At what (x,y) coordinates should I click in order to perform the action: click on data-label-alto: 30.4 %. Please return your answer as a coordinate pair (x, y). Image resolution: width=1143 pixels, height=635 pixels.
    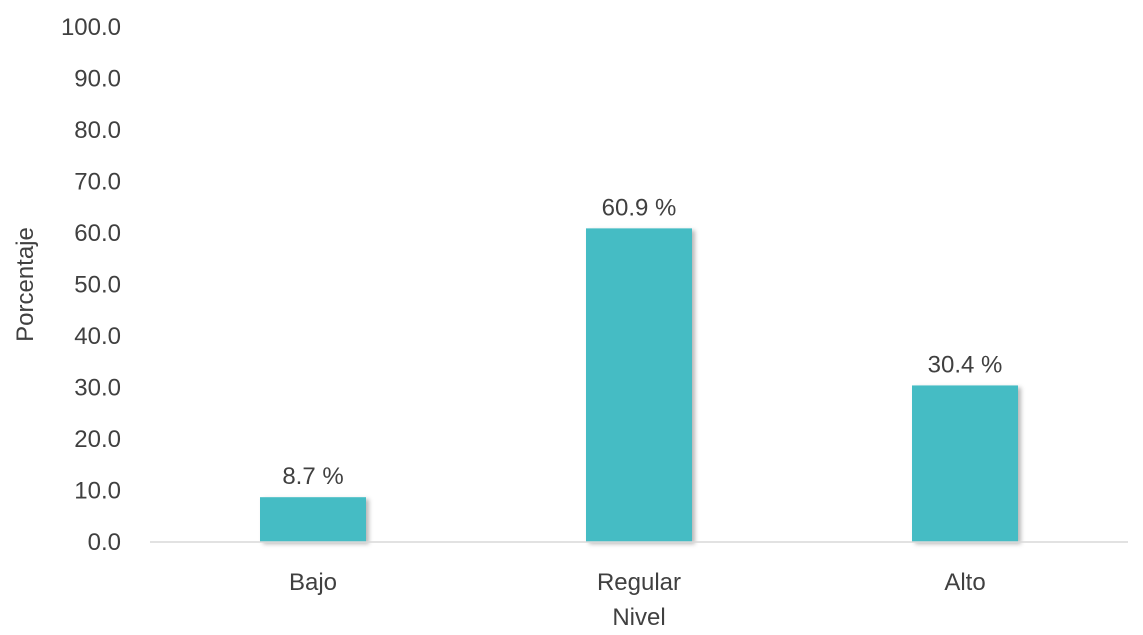
    Looking at the image, I should click on (965, 364).